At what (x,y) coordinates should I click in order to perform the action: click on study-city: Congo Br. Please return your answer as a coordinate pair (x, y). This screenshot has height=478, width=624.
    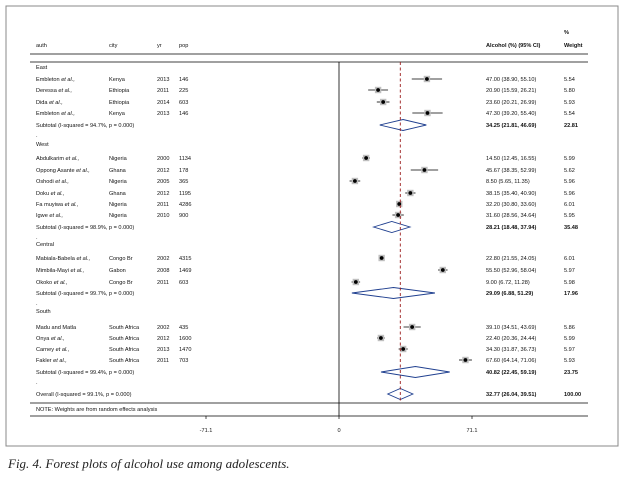
    Looking at the image, I should click on (121, 283).